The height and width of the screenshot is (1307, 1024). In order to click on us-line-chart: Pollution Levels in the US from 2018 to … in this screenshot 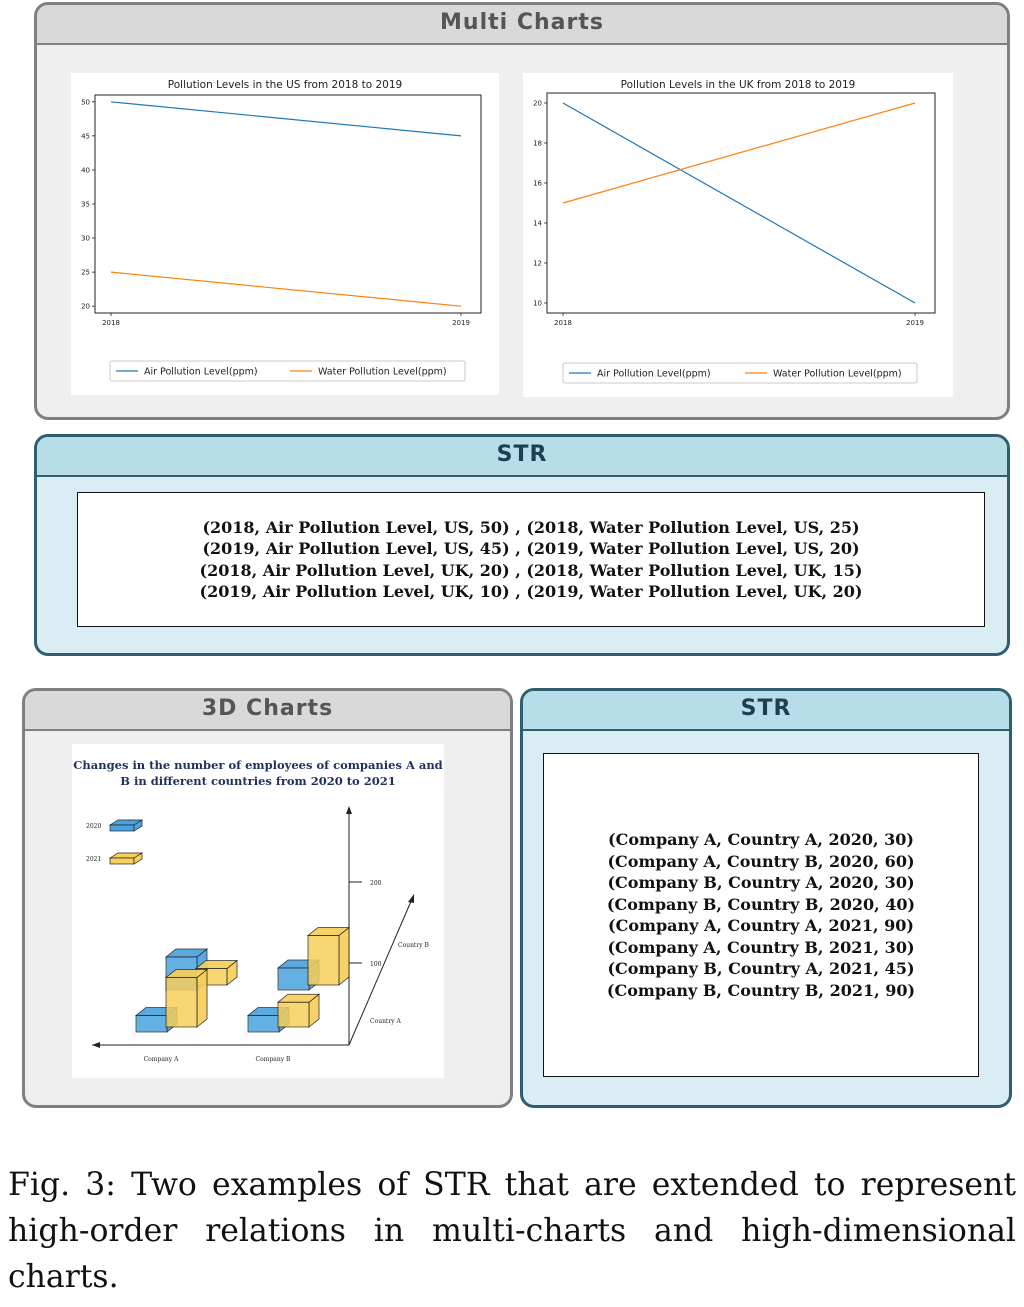, I will do `click(281, 230)`.